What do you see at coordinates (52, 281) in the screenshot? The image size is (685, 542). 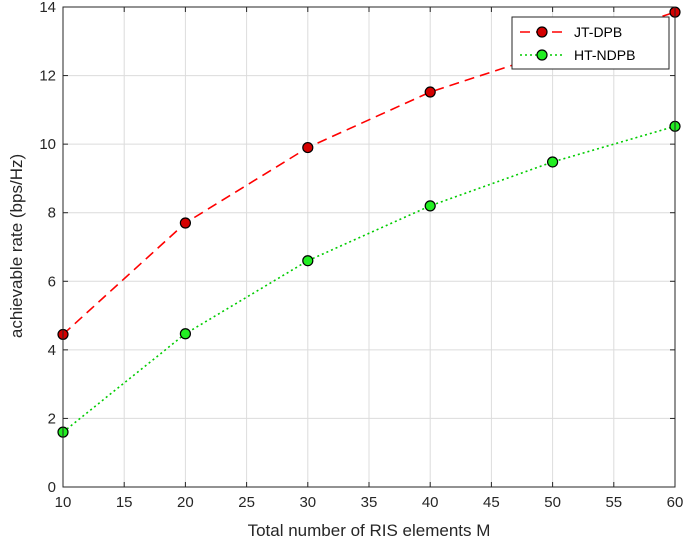 I see `y-tick-label: 6` at bounding box center [52, 281].